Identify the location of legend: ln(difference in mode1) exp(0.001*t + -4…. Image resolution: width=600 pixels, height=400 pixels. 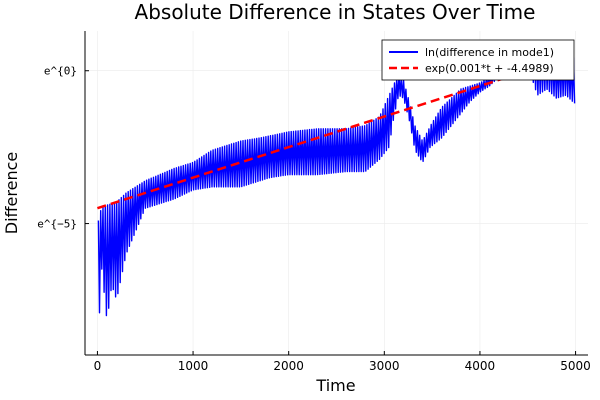
(478, 60).